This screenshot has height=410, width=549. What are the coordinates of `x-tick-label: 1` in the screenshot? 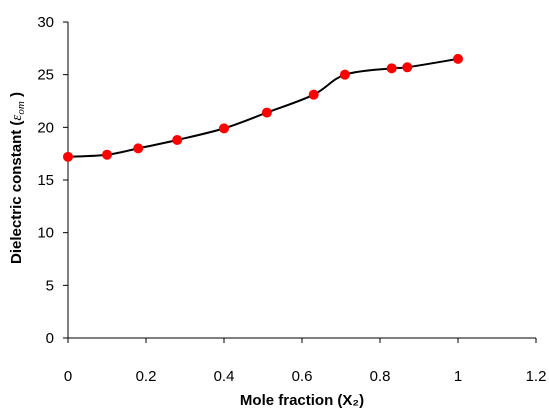 It's located at (458, 376).